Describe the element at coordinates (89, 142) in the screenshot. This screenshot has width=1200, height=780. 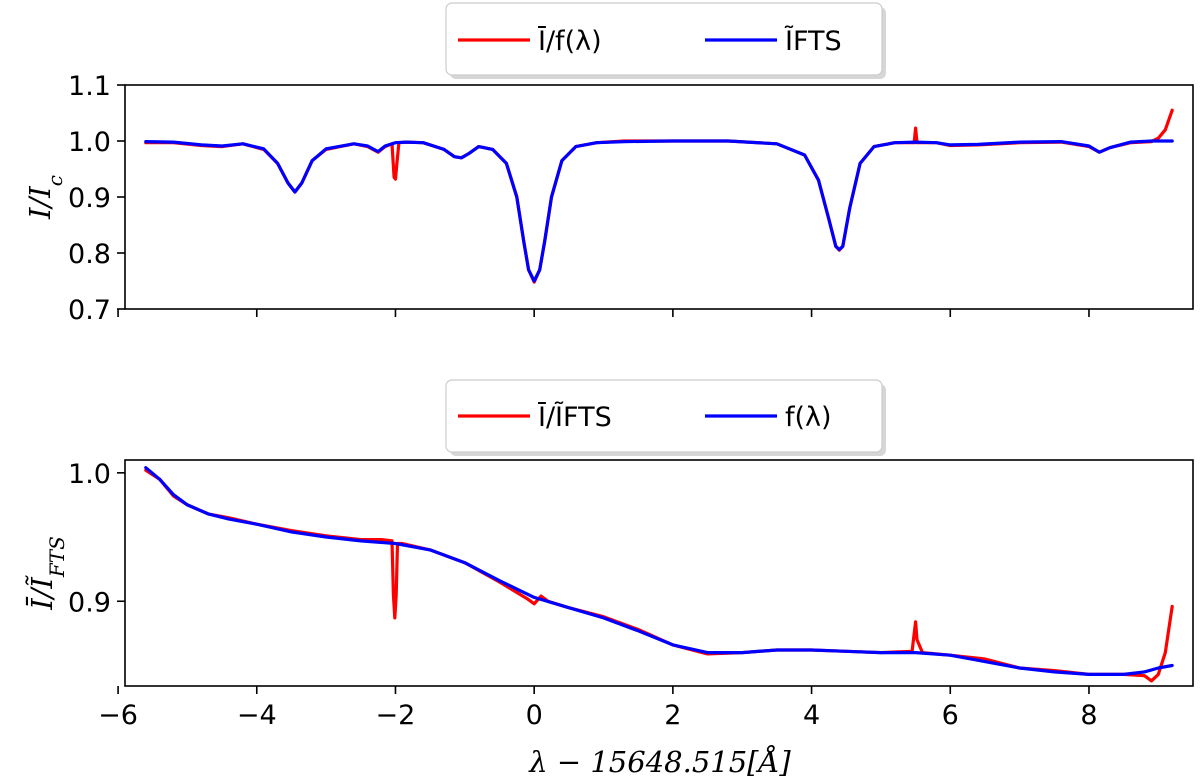
I see `top-ytick-label: 1.0` at that location.